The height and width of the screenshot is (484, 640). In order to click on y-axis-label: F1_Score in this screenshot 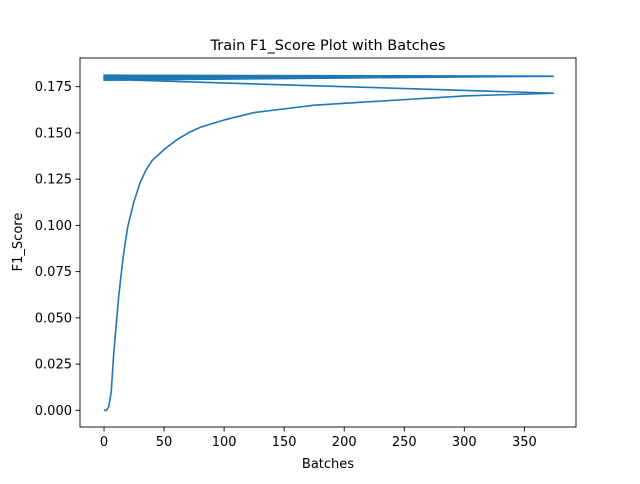, I will do `click(18, 242)`.